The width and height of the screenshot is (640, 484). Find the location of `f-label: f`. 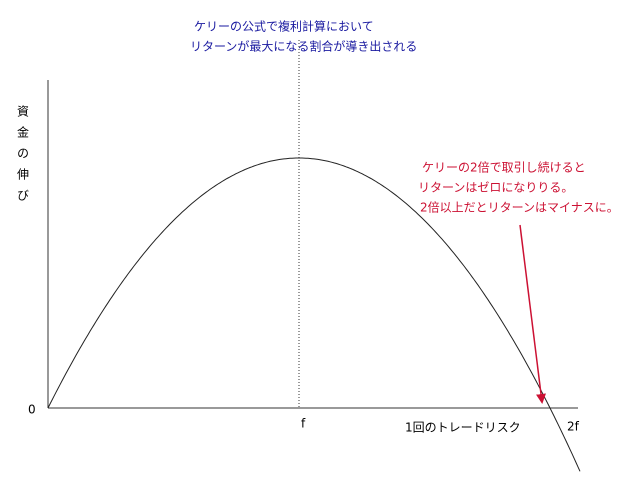

f-label: f is located at coordinates (303, 424).